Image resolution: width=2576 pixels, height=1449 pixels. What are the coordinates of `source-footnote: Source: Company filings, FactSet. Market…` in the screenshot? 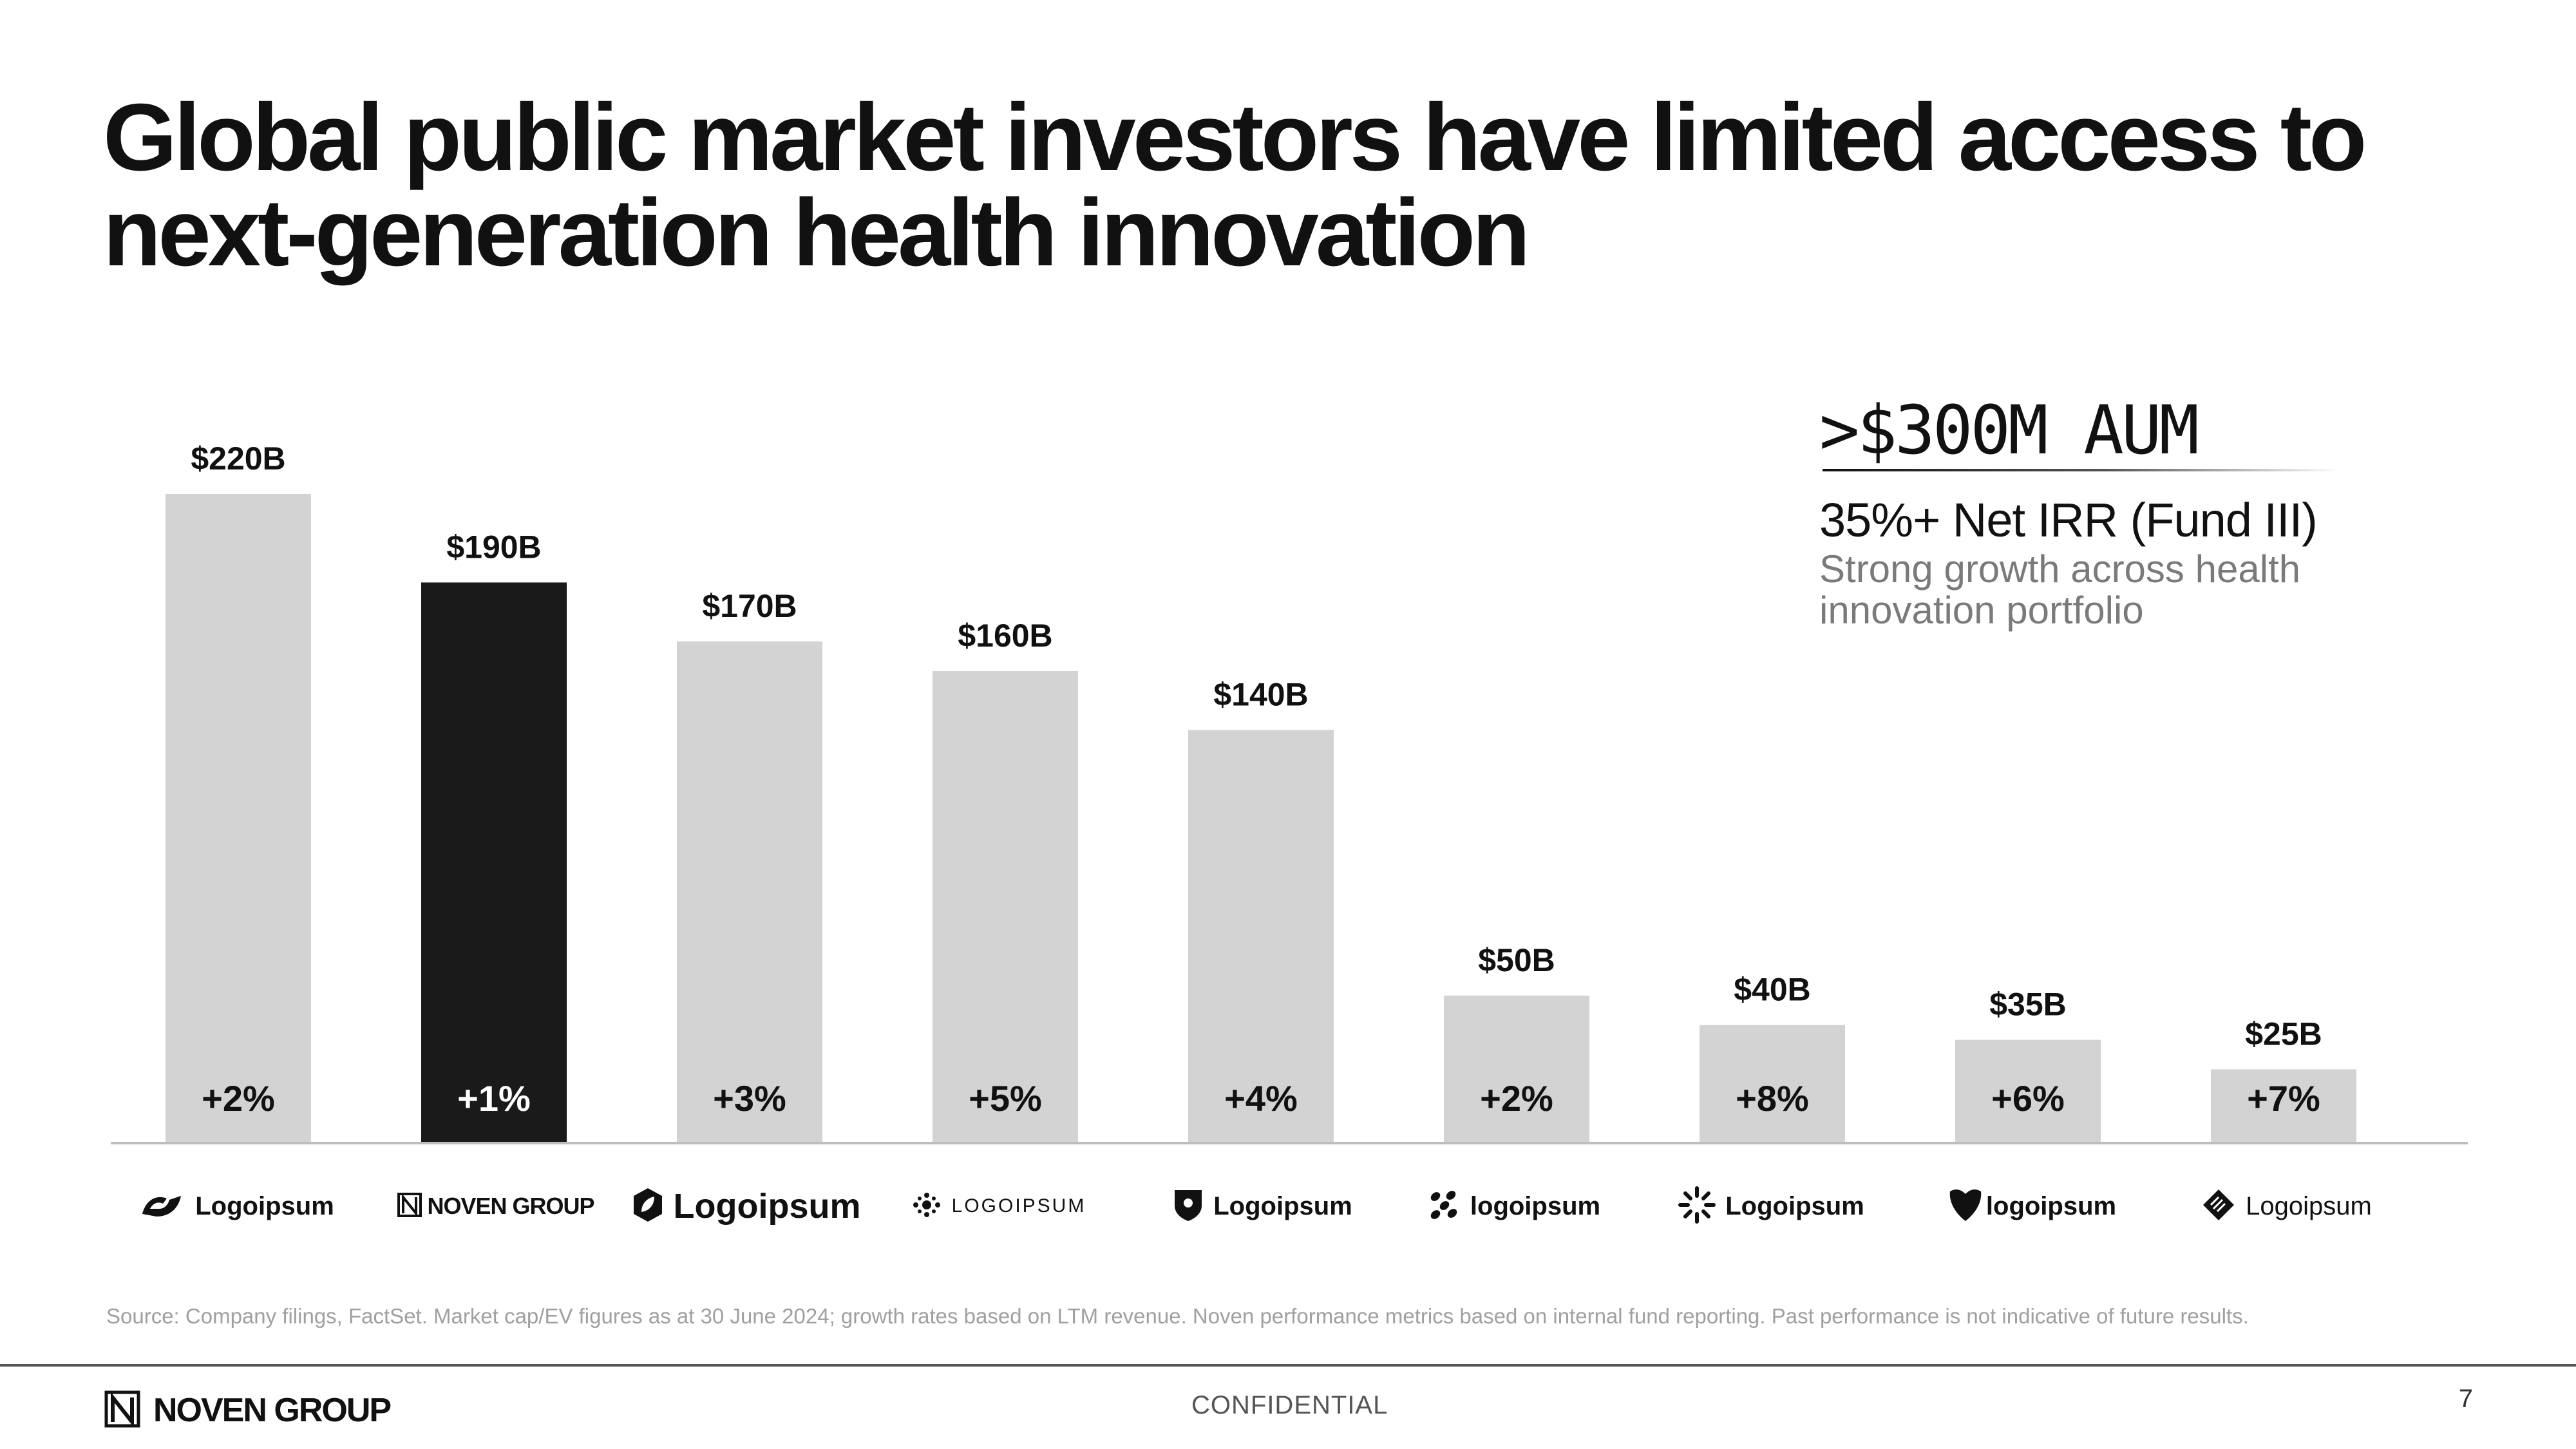 It's located at (1177, 1316).